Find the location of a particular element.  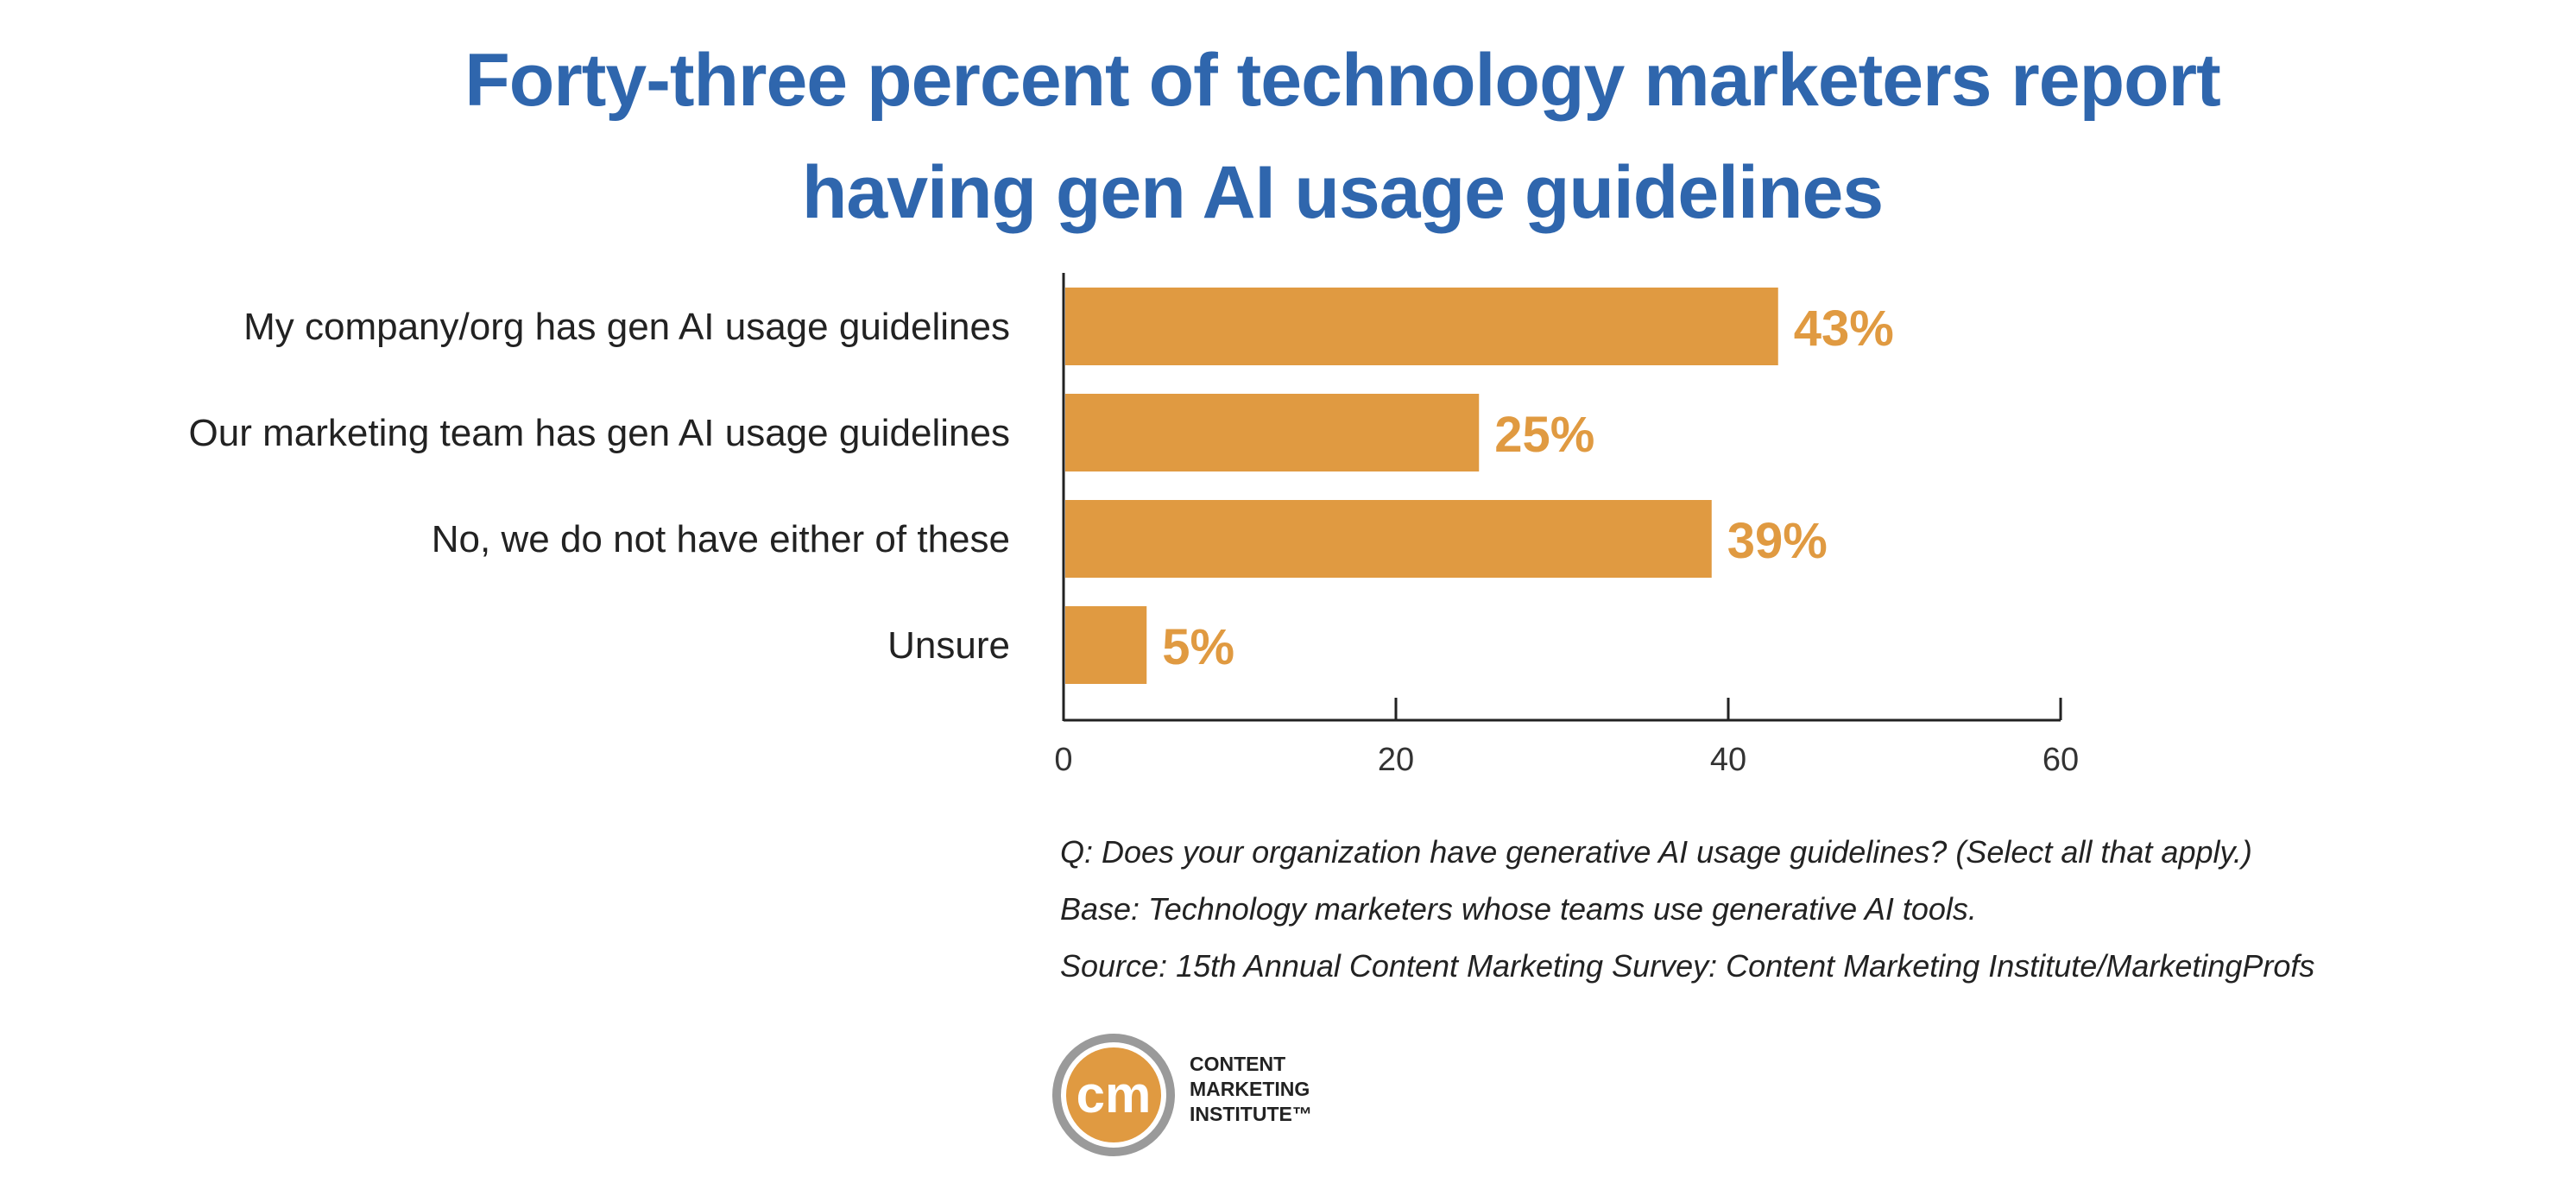

cmi-logo-line-3: INSTITUTE™ is located at coordinates (1251, 1114).